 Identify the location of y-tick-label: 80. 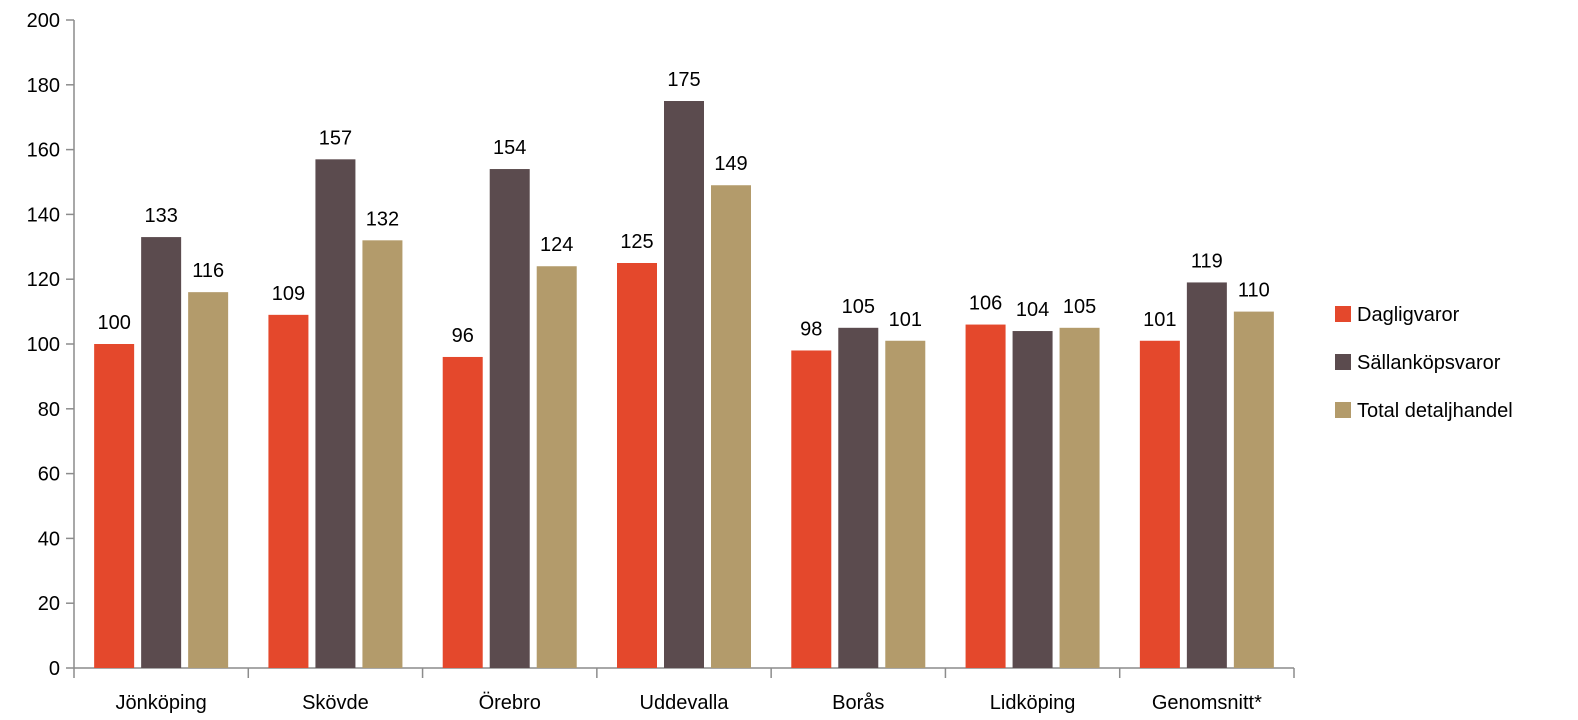
(49, 410).